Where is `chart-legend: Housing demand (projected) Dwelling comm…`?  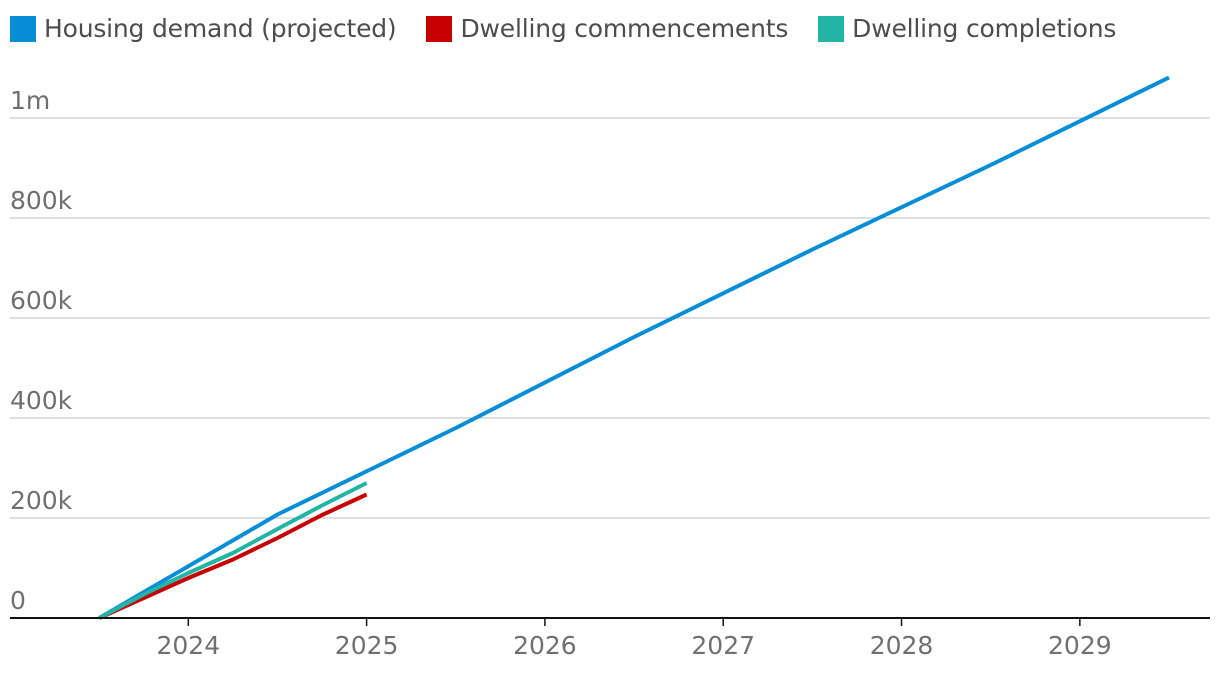
chart-legend: Housing demand (projected) Dwelling comm… is located at coordinates (578, 28).